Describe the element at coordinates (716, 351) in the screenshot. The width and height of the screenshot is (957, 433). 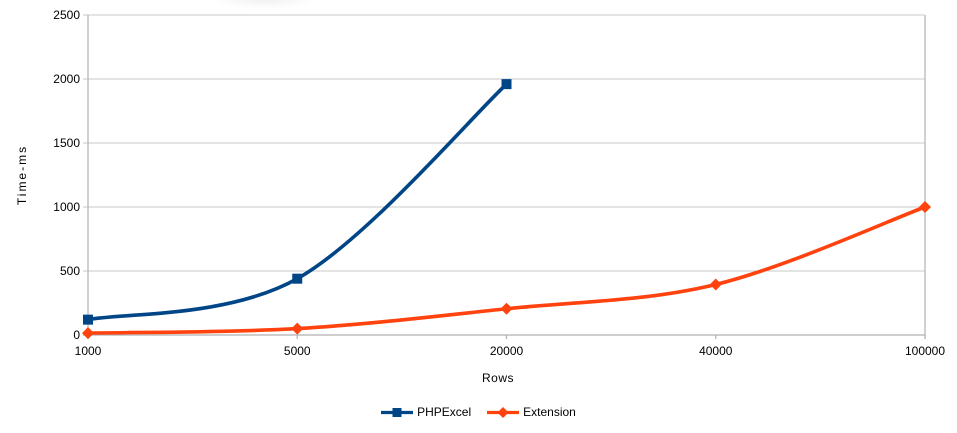
I see `x-tick-label-40000: 40000` at that location.